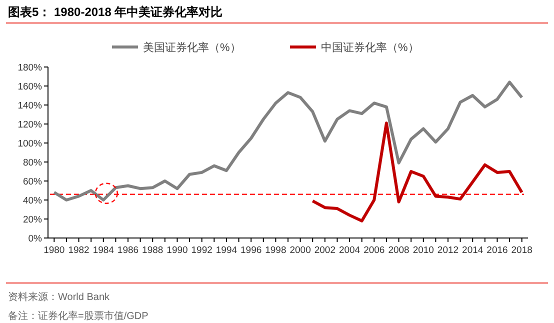 The width and height of the screenshot is (554, 323). What do you see at coordinates (128, 250) in the screenshot?
I see `x-tick-label: 1986` at bounding box center [128, 250].